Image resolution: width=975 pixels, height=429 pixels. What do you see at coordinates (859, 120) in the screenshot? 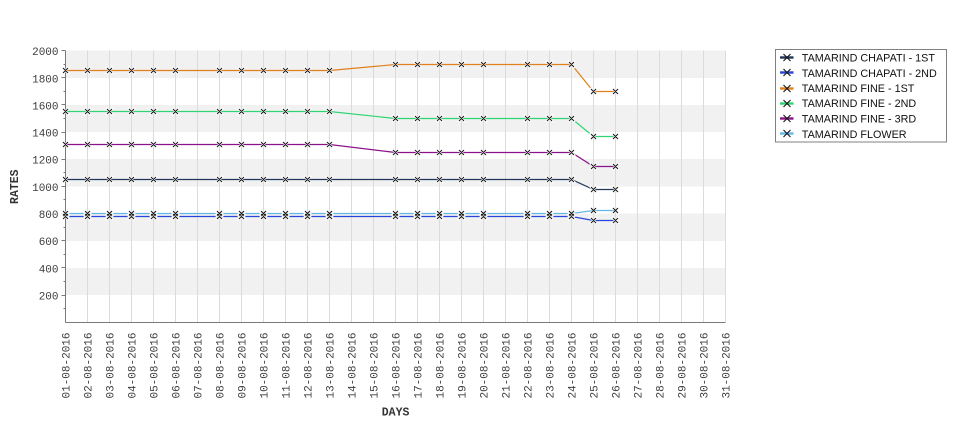
I see `svg-text: TAMARIND FINE - 3RD` at bounding box center [859, 120].